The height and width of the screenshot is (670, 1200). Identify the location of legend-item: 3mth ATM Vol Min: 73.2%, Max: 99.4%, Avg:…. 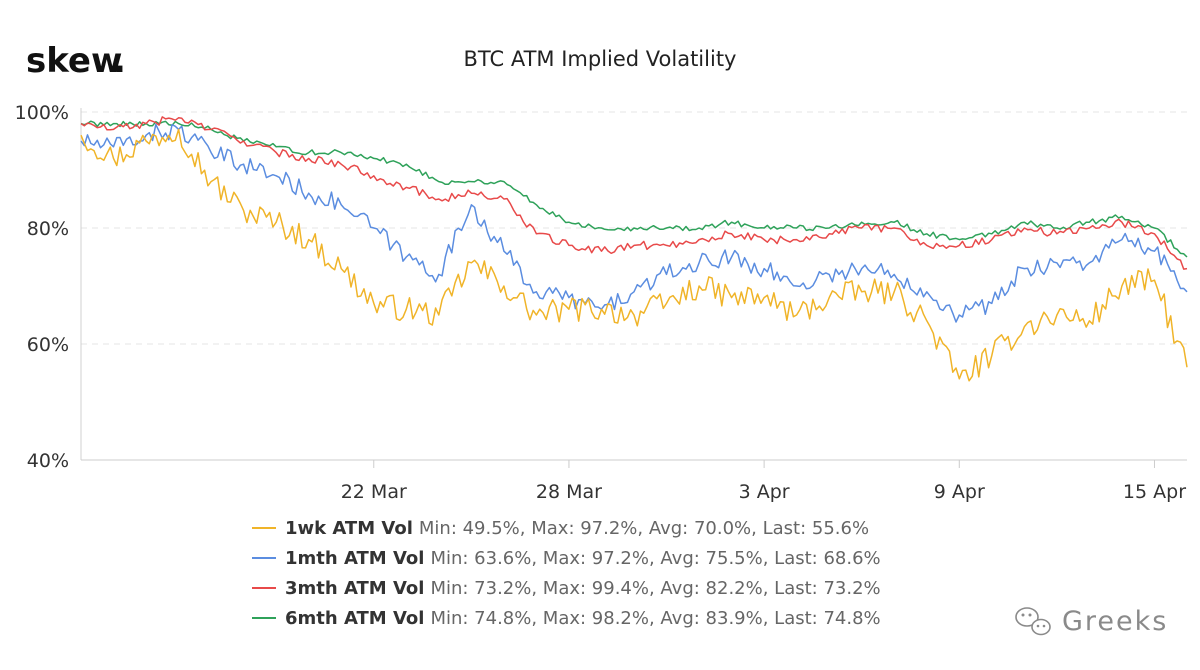
(566, 588).